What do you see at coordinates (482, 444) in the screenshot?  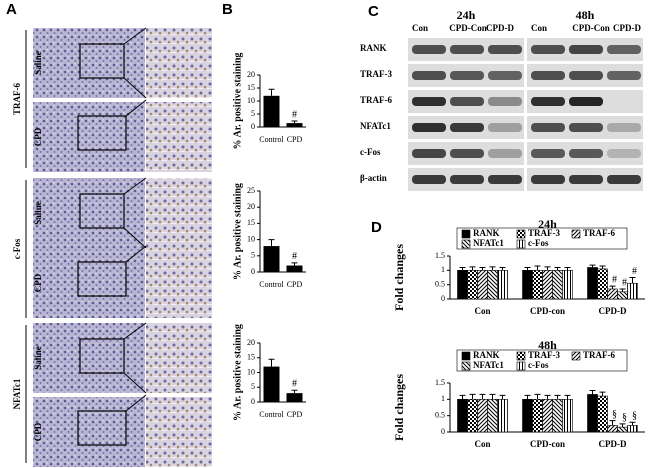 I see `x-tick-label: Con` at bounding box center [482, 444].